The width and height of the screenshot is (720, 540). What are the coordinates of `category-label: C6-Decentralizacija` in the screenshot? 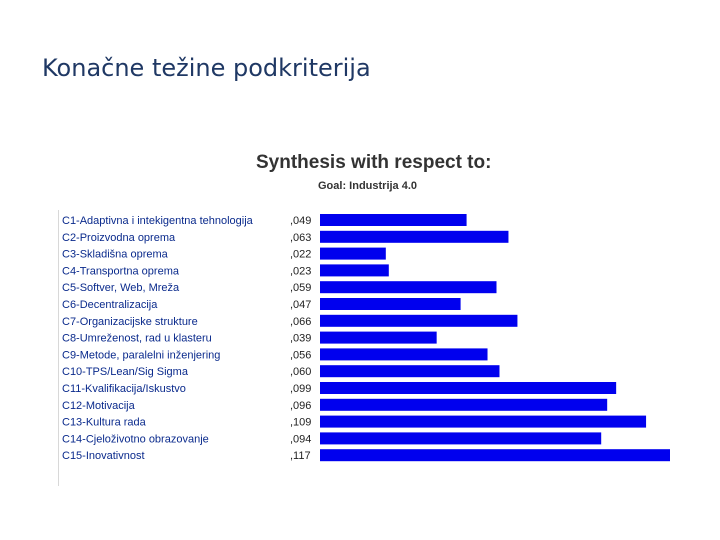 It's located at (110, 305).